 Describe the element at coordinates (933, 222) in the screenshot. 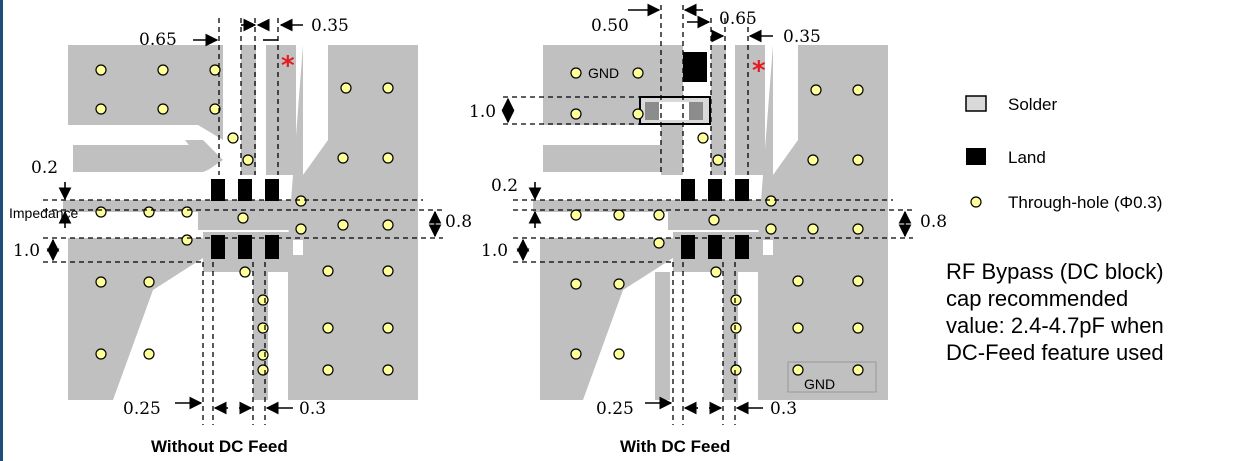

I see `right-dim-08: 0.8` at that location.